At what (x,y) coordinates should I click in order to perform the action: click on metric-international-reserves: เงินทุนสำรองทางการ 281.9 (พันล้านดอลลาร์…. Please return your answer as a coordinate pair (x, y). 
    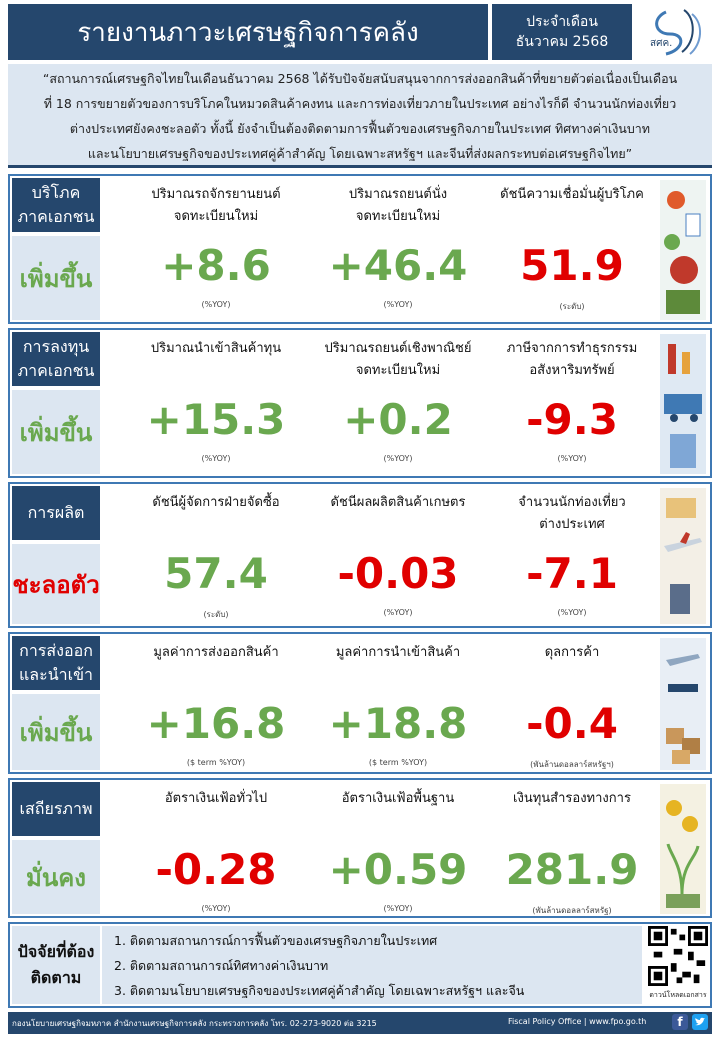
    Looking at the image, I should click on (572, 848).